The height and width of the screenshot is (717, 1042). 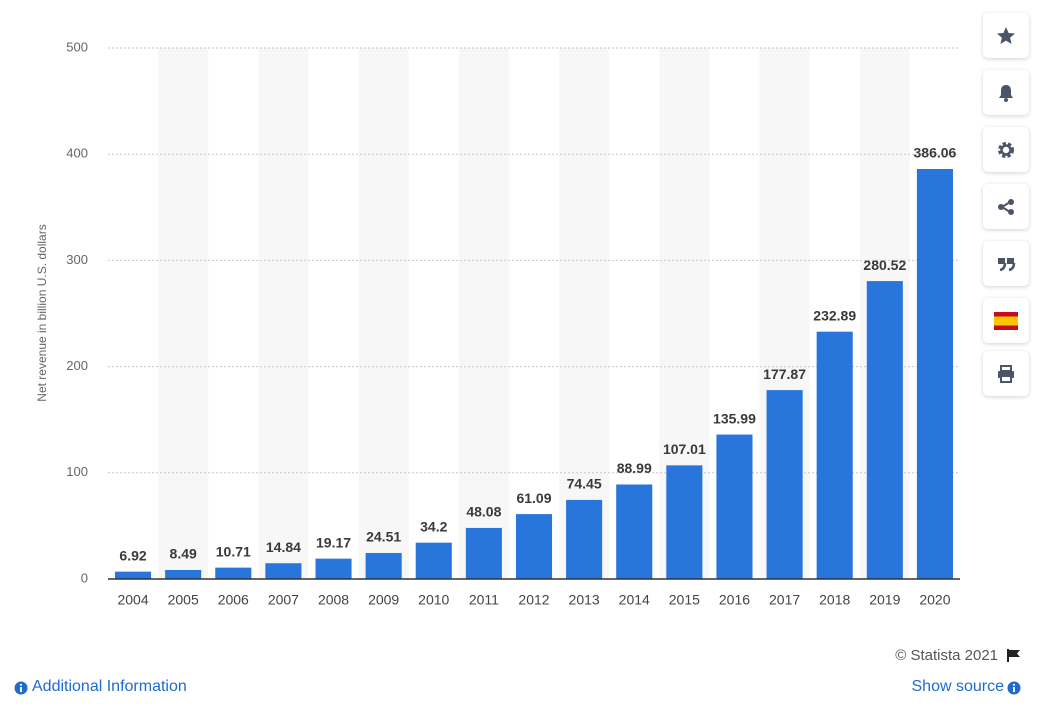 I want to click on value-label: 232.89, so click(x=834, y=315).